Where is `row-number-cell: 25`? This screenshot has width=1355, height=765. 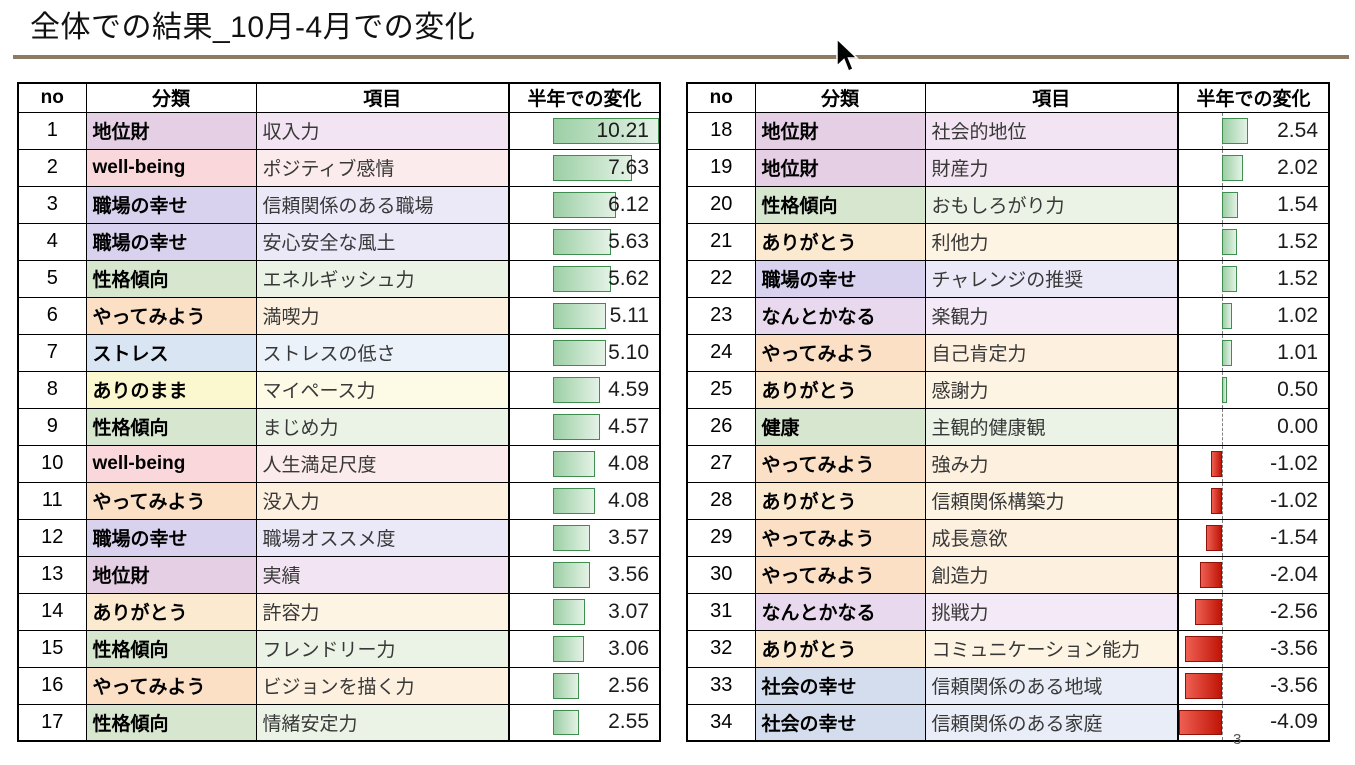 row-number-cell: 25 is located at coordinates (721, 389).